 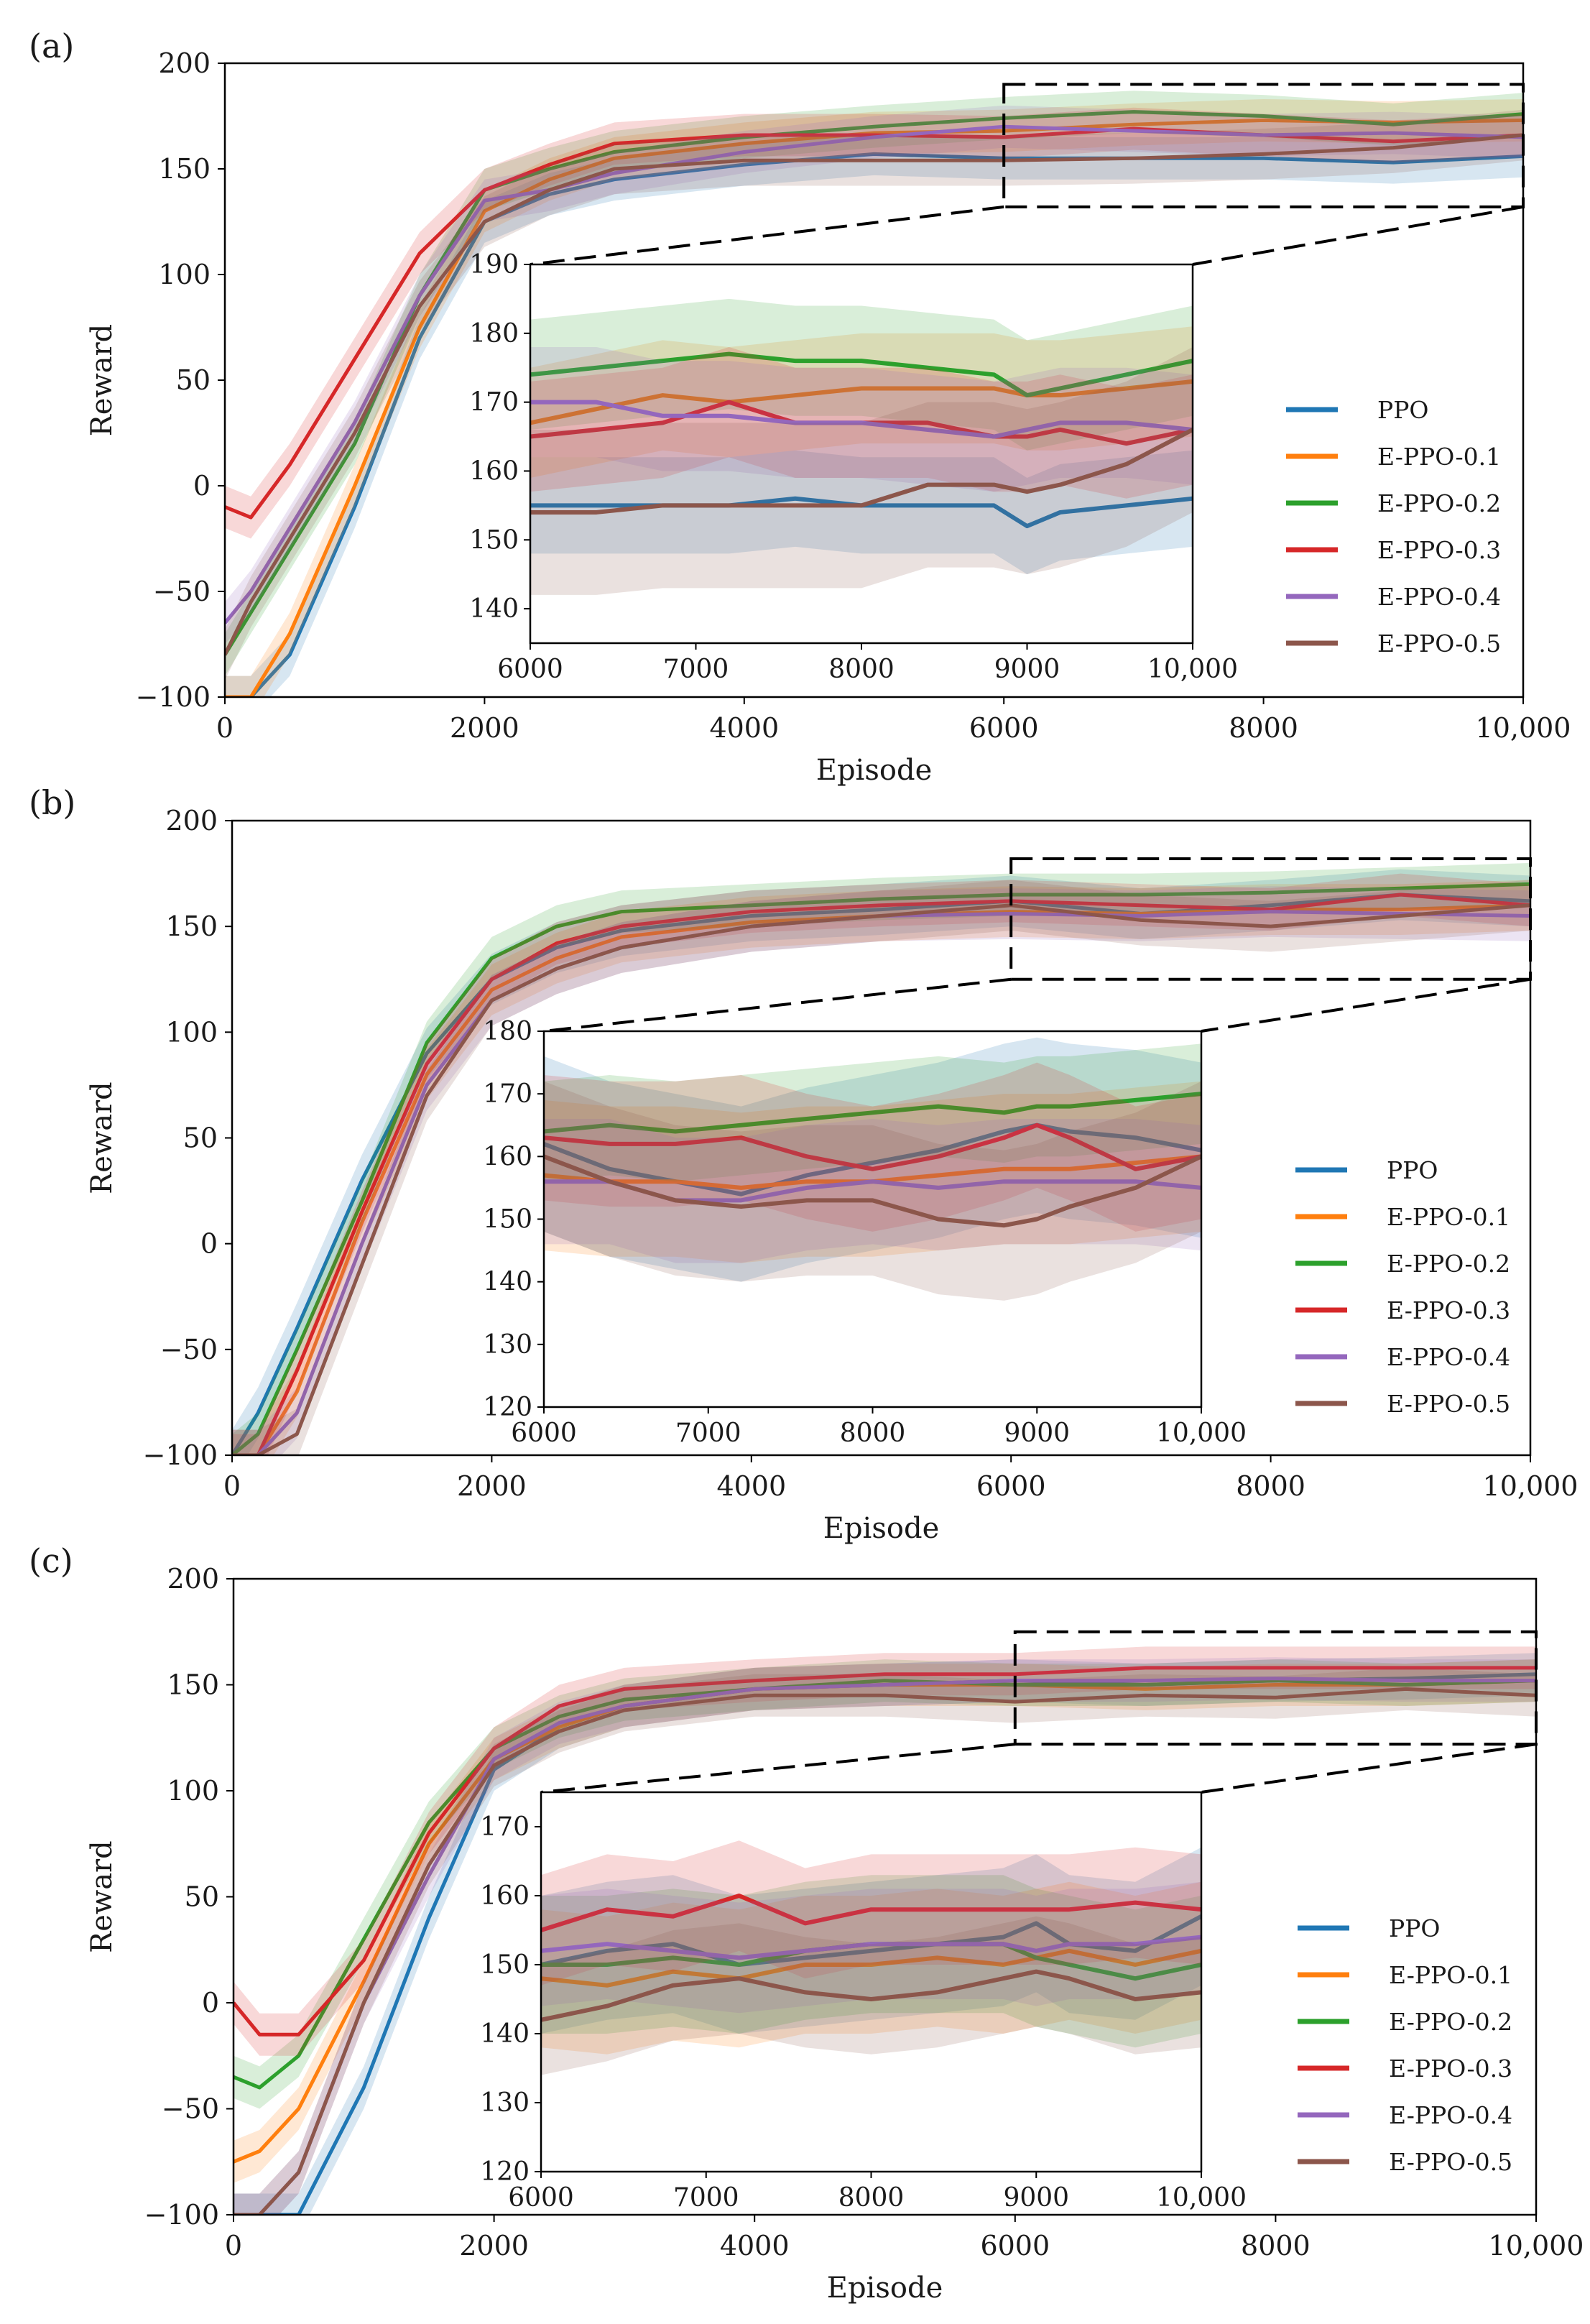 I want to click on inset-y-tick-label: 140, so click(x=508, y=1282).